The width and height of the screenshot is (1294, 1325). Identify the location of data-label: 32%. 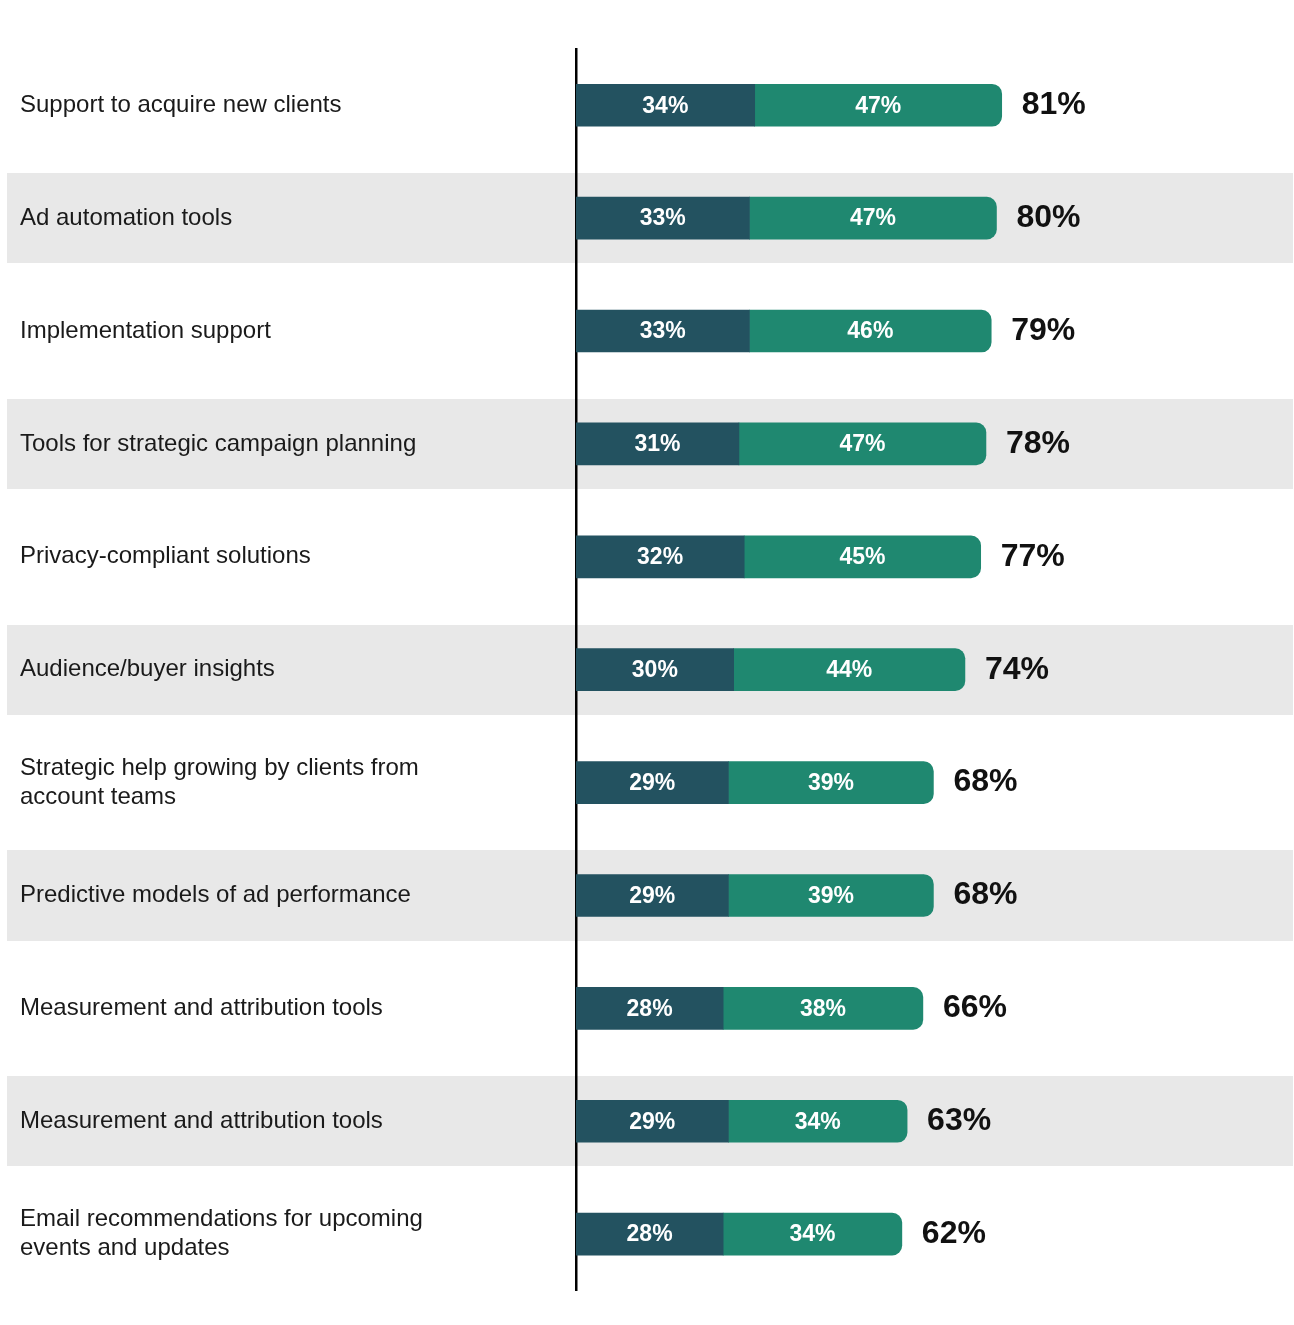
(660, 556).